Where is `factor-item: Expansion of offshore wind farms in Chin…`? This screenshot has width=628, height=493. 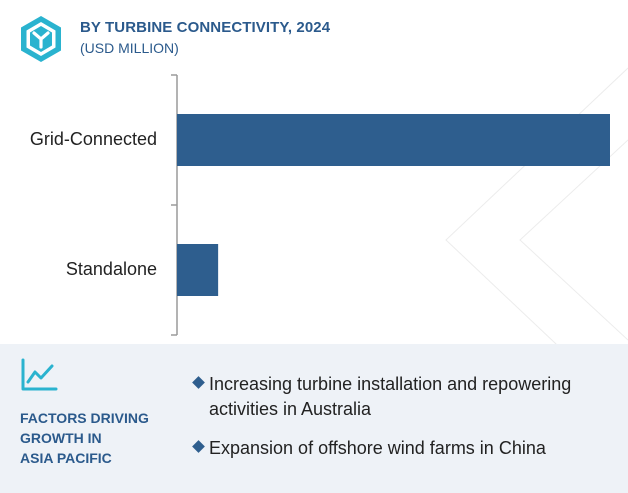 factor-item: Expansion of offshore wind farms in Chin… is located at coordinates (402, 448).